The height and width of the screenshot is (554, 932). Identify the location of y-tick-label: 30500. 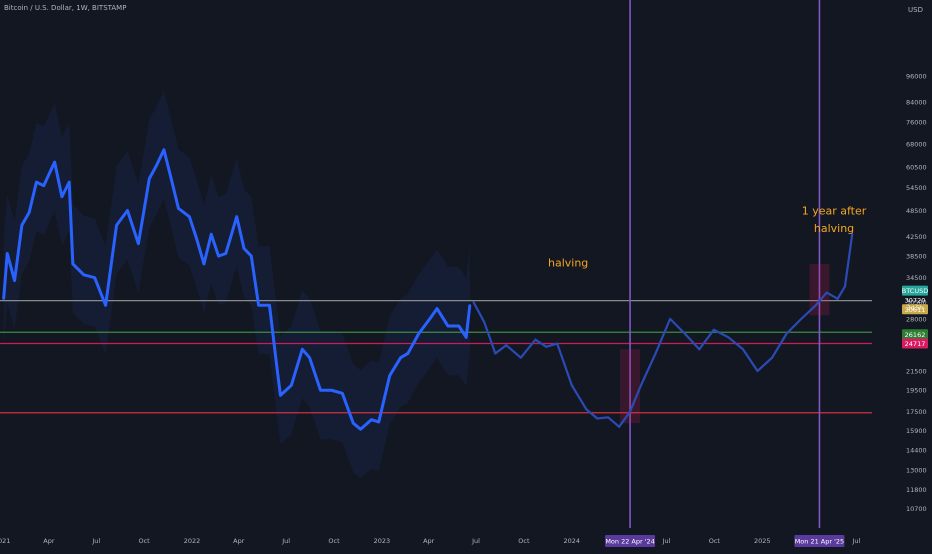
(916, 303).